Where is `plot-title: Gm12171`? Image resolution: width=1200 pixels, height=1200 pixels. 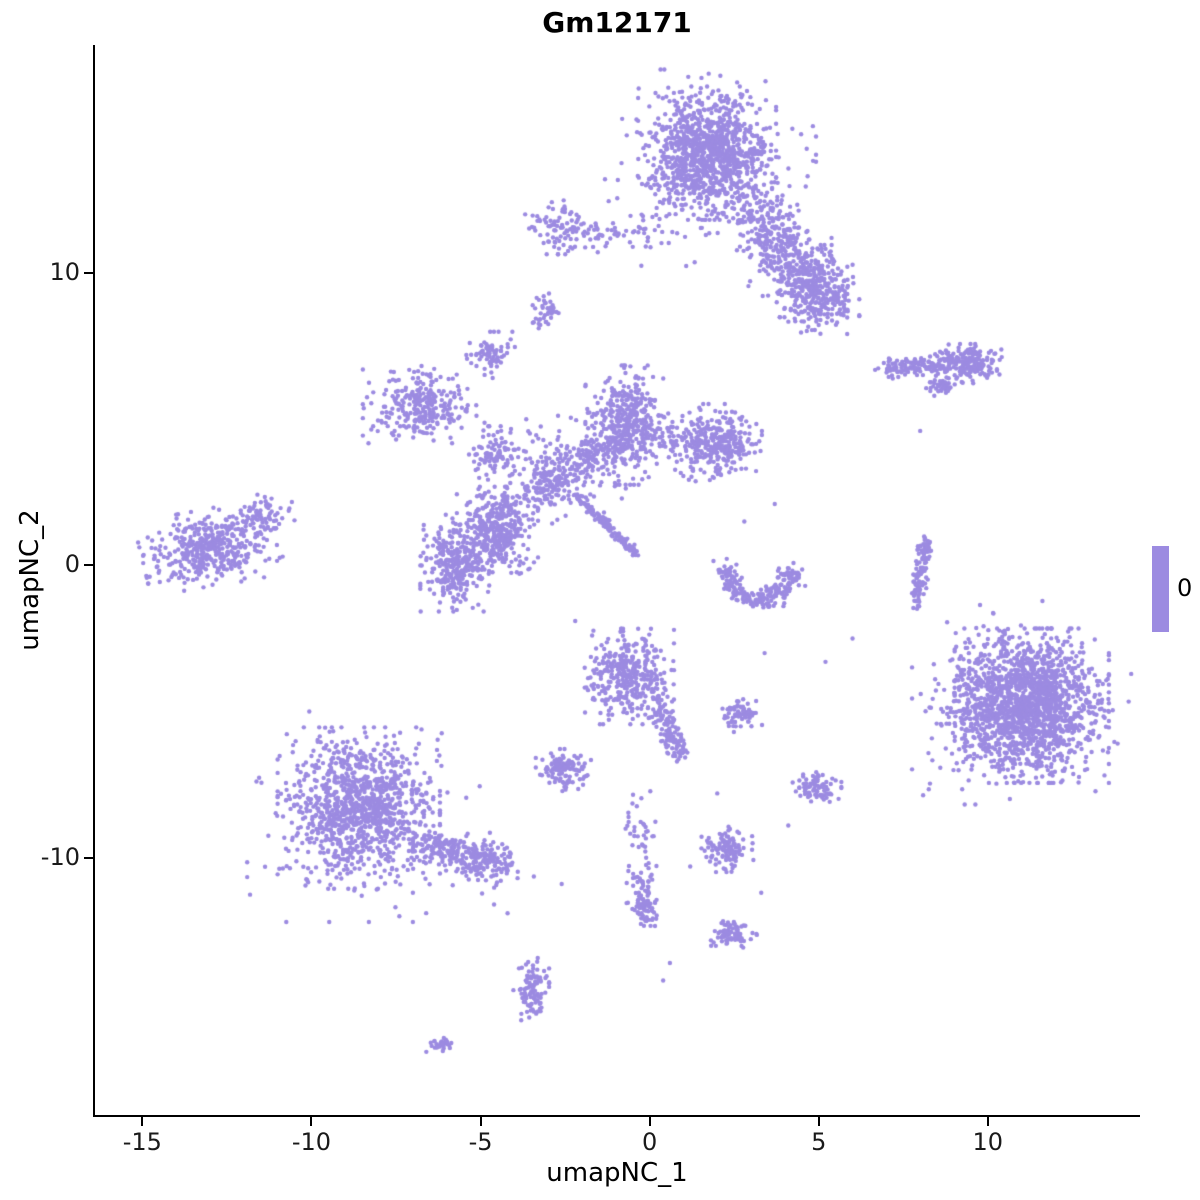
plot-title: Gm12171 is located at coordinates (617, 22).